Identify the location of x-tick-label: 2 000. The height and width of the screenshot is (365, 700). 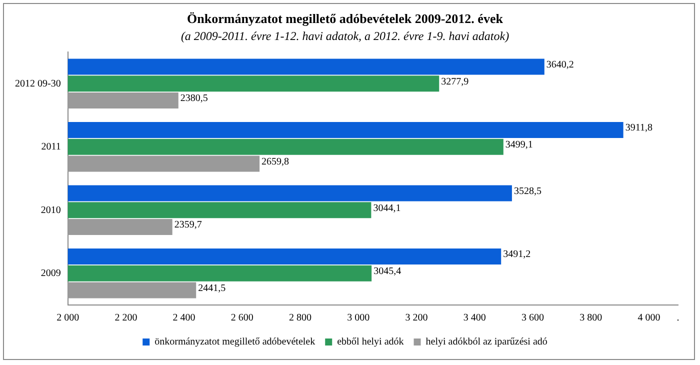
(68, 318).